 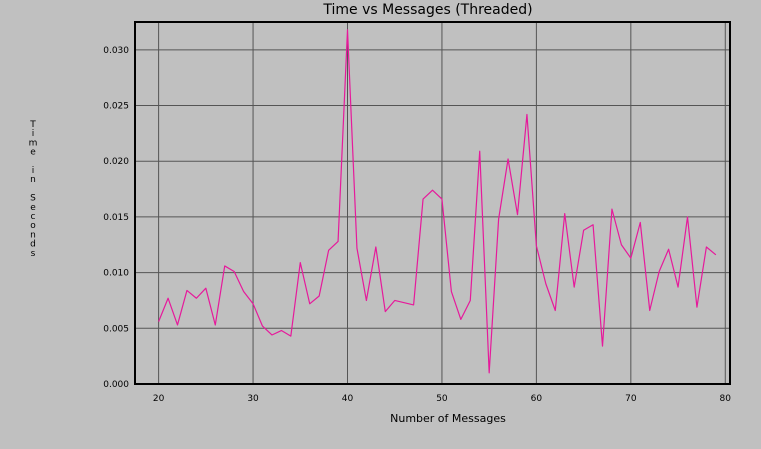 I want to click on y-axis-label-char: o, so click(x=33, y=226).